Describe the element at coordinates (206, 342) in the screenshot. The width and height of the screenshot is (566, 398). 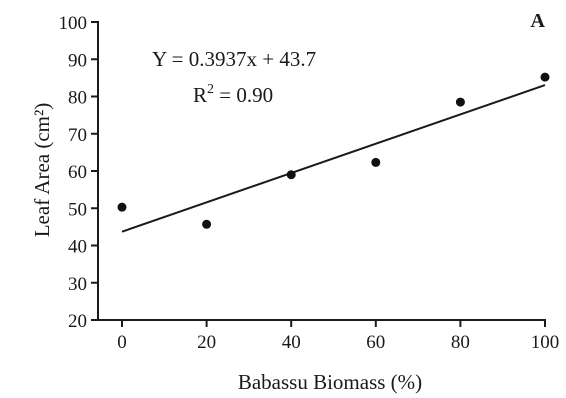
I see `x-tick-label-20: 20` at that location.